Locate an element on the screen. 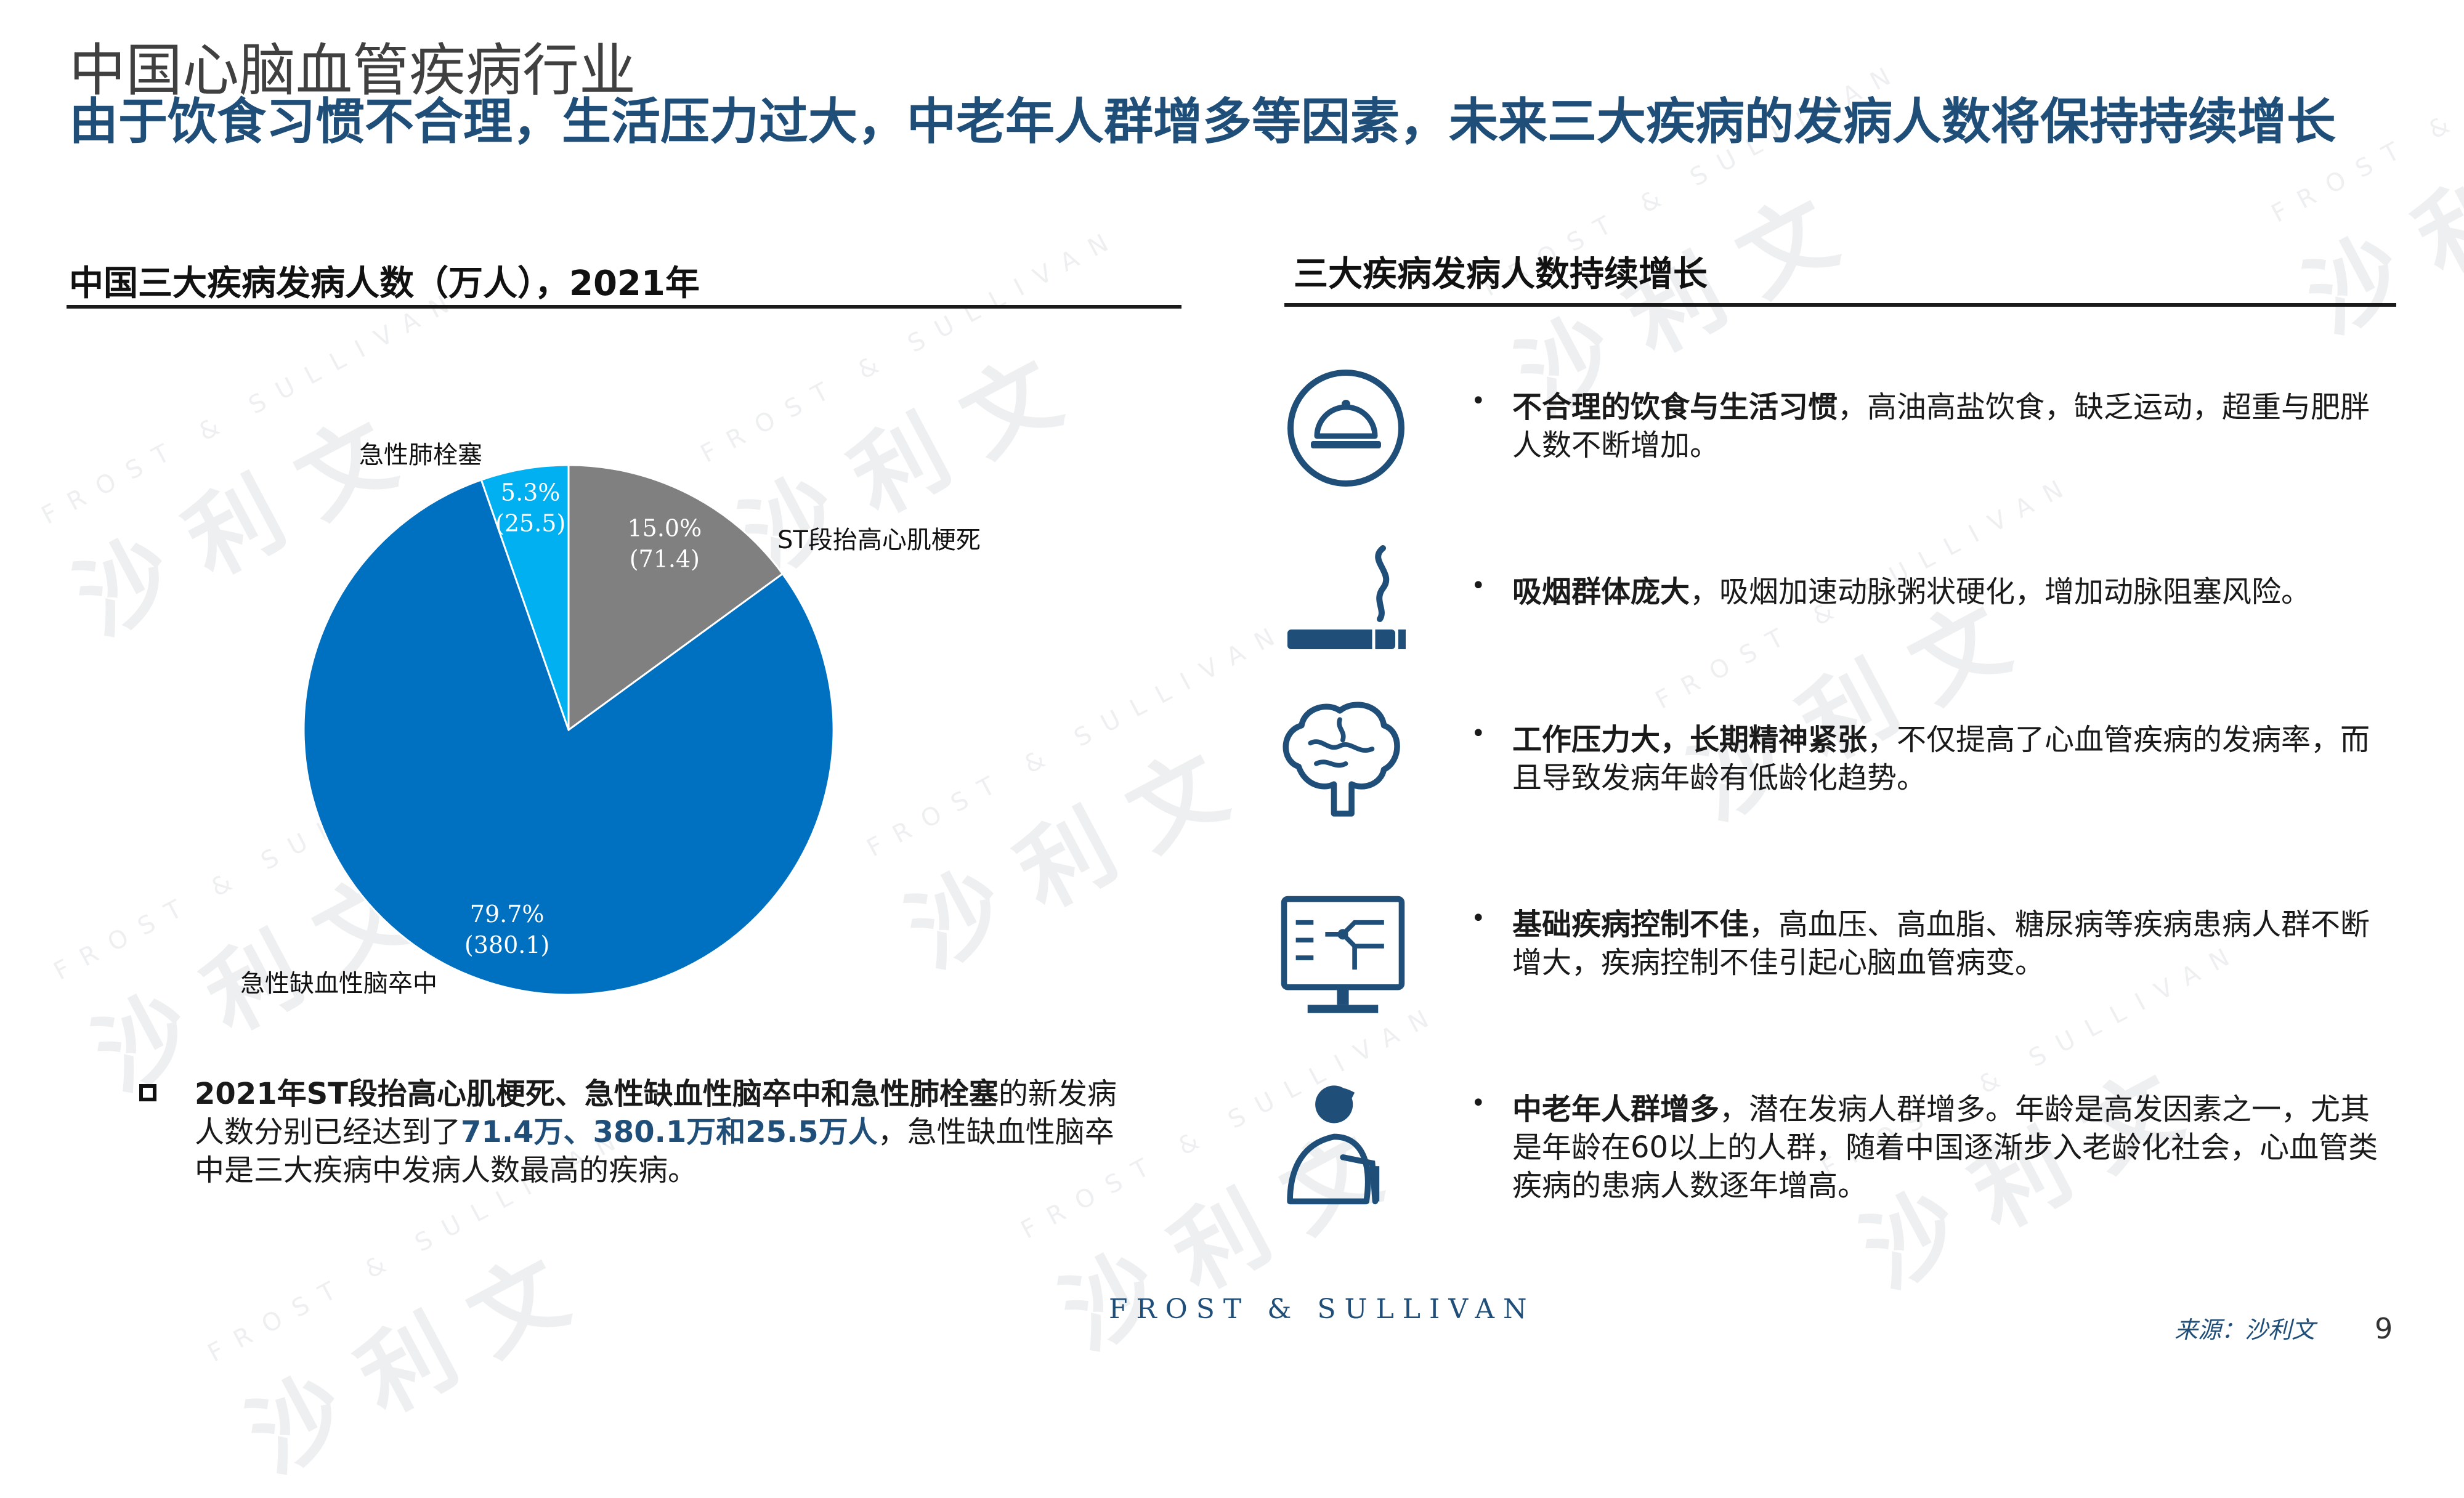 This screenshot has width=2464, height=1498. summary-text-1: 的新发病人数分别已经达到了 is located at coordinates (656, 1113).